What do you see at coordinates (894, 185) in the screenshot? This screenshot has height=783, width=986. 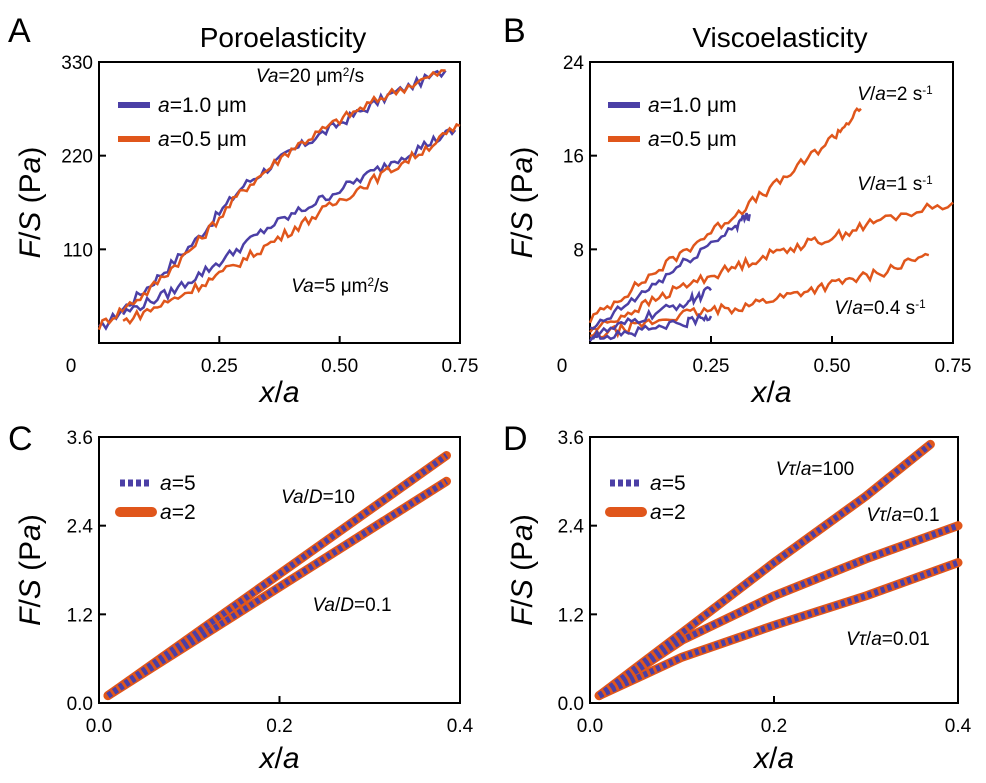 I see `curve-annotation: V/a=1 s-1` at bounding box center [894, 185].